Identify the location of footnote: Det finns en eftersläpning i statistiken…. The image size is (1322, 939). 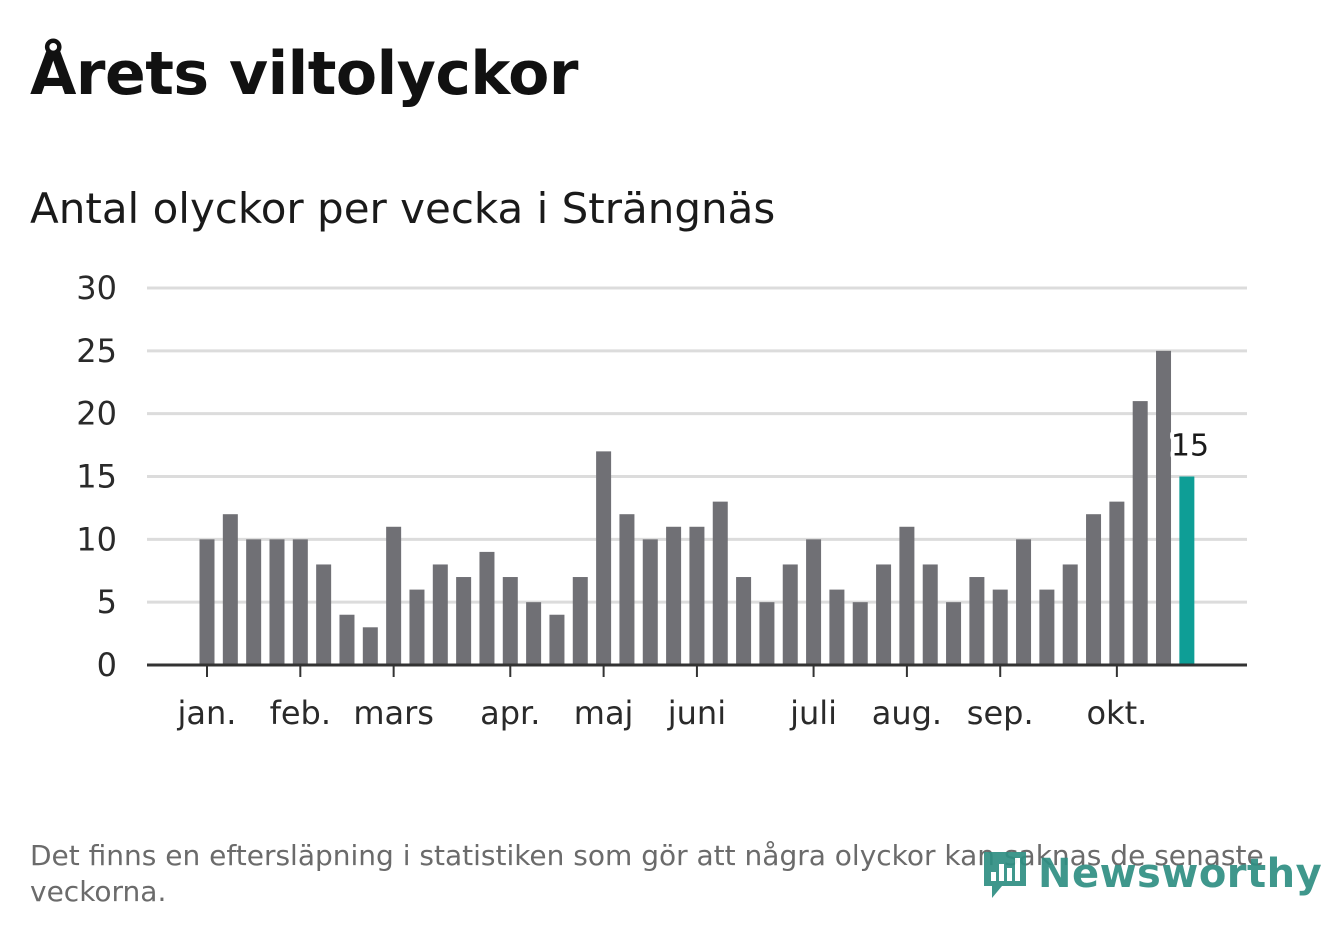
(647, 873).